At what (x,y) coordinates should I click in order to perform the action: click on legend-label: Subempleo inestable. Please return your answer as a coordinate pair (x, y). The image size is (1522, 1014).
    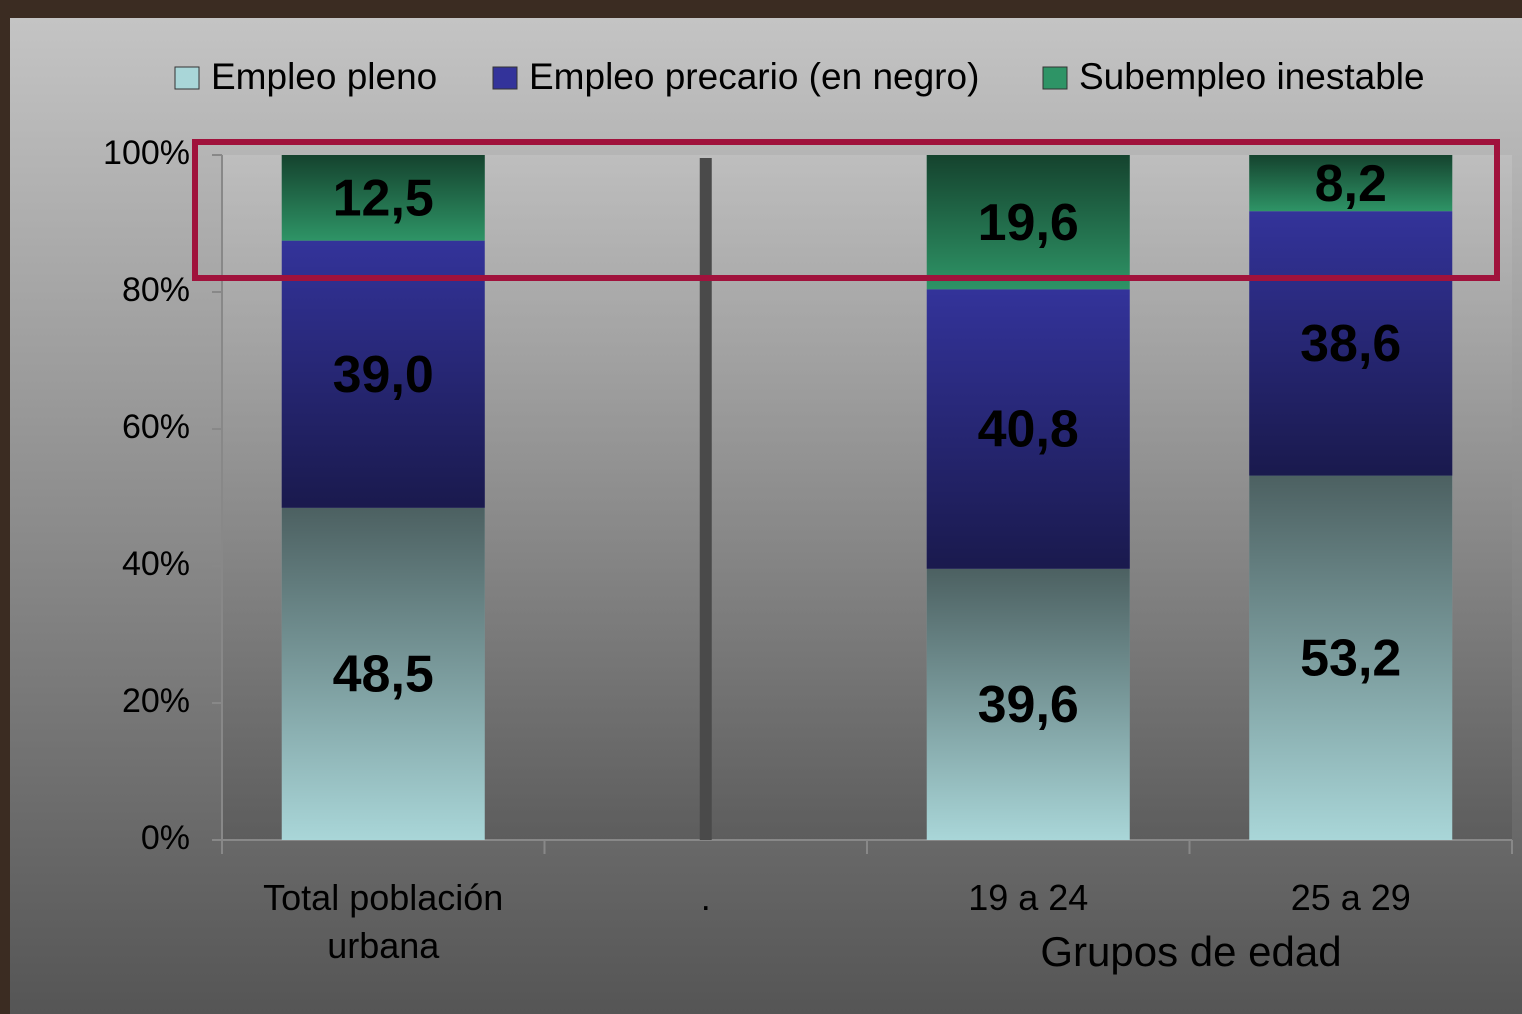
    Looking at the image, I should click on (1252, 76).